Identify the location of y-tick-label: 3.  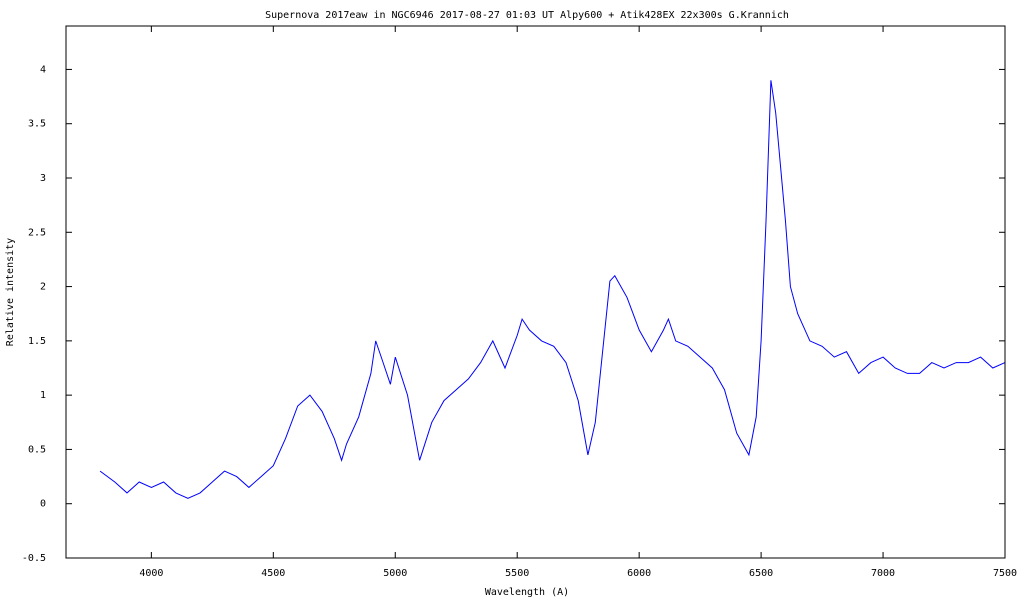
(43, 178).